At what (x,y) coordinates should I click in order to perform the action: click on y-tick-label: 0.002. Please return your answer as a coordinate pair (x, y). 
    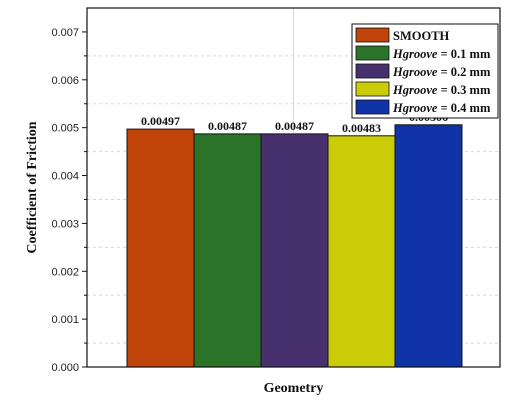
    Looking at the image, I should click on (65, 272).